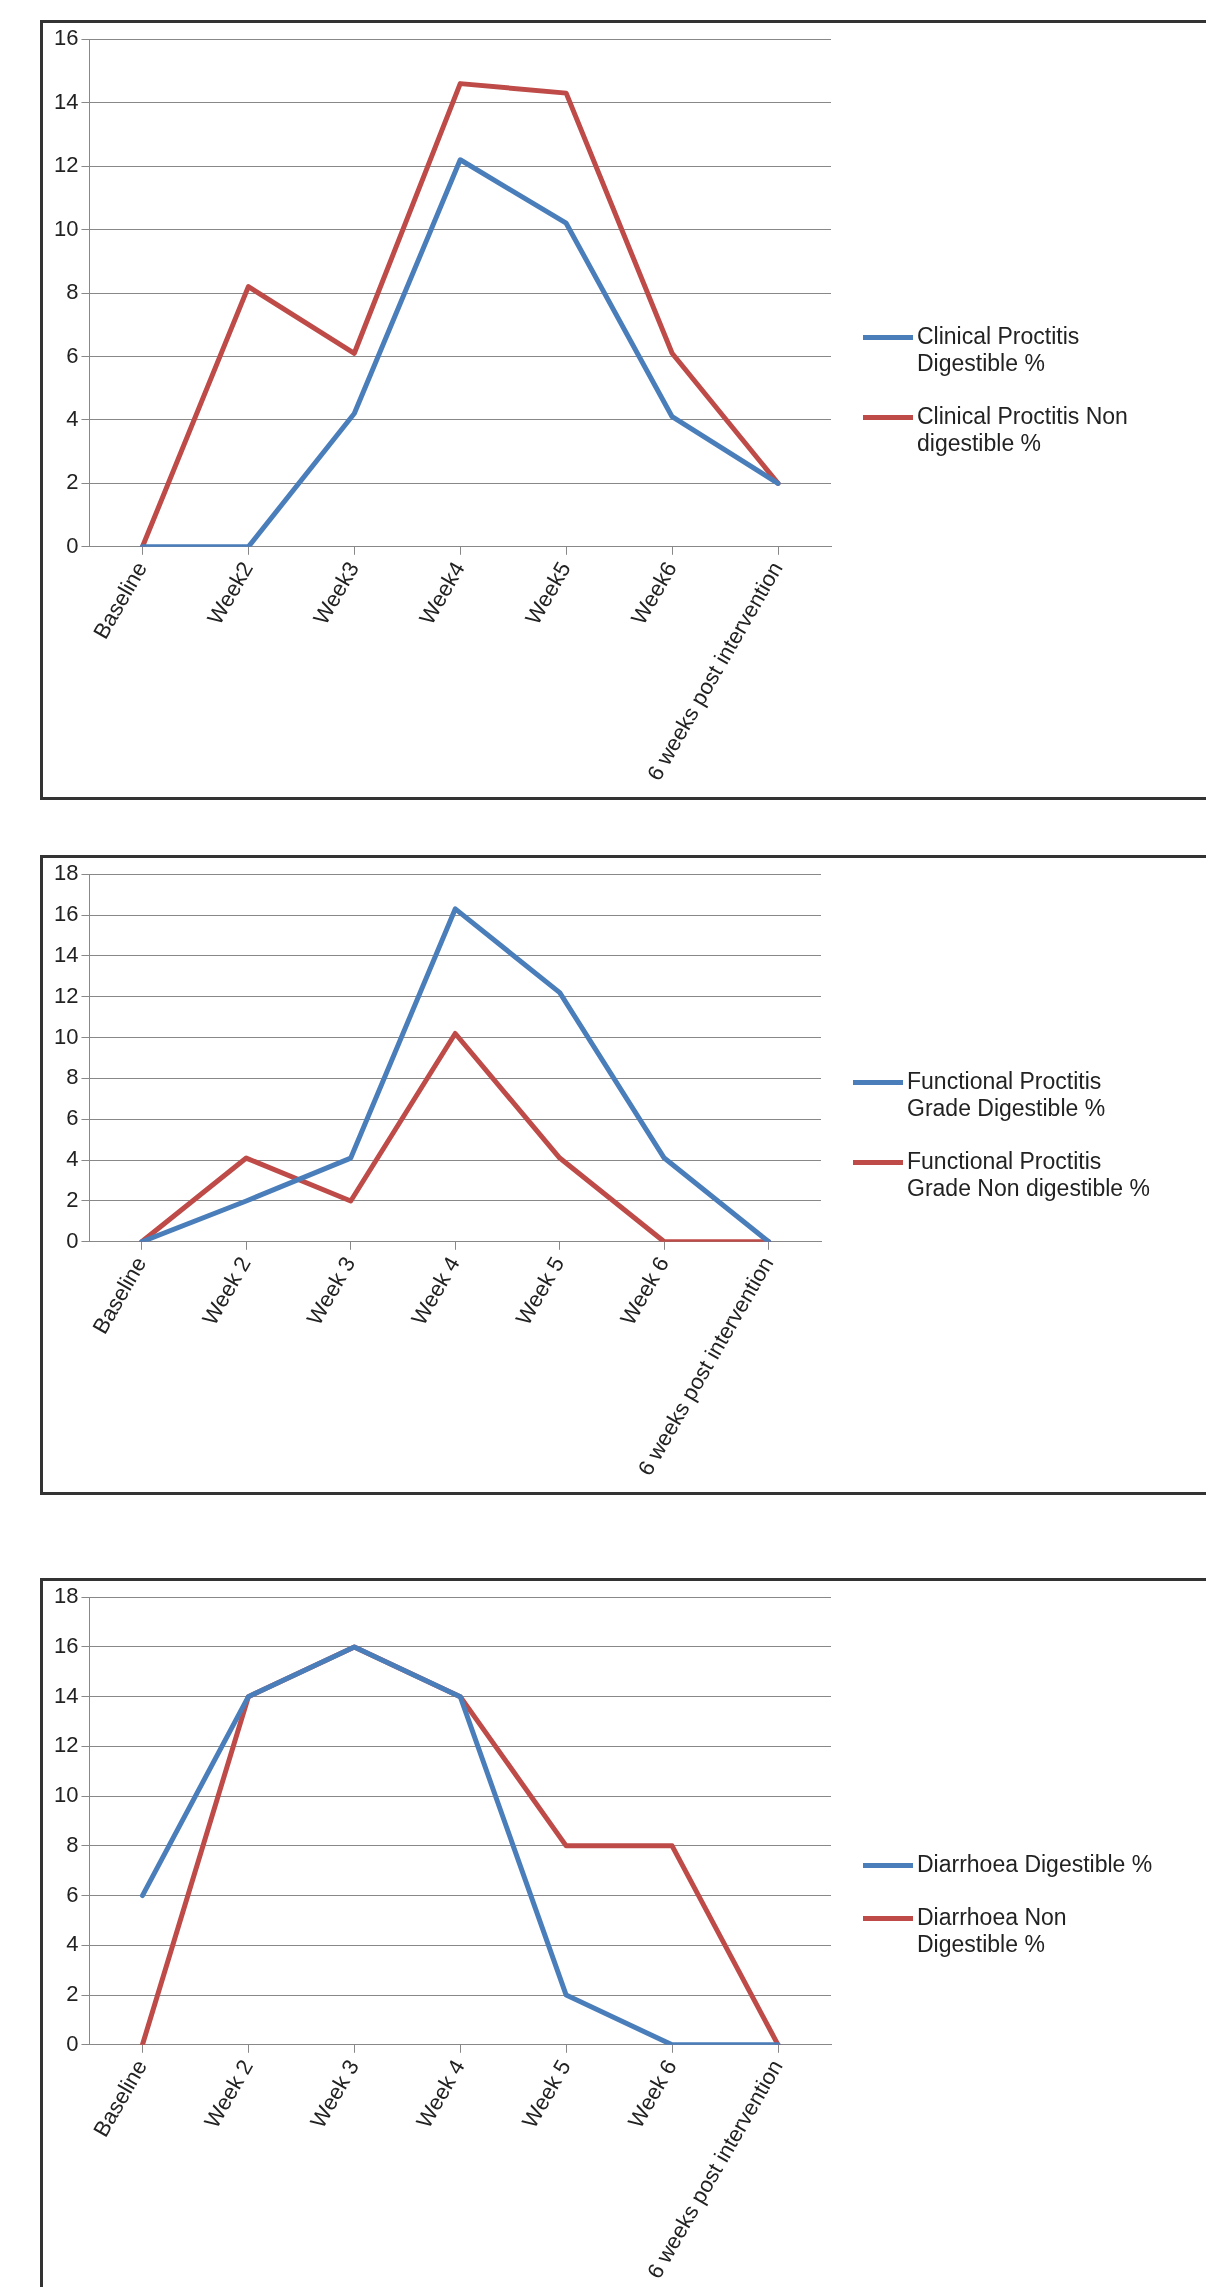 This screenshot has height=2287, width=1206. Describe the element at coordinates (1023, 430) in the screenshot. I see `legend-label: Clinical Proctitis Non digestible %` at that location.